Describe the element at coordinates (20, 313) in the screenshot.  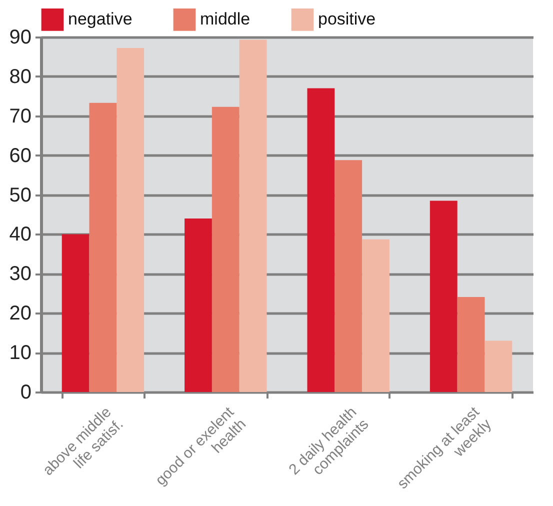
I see `y-tick-label: 20` at that location.